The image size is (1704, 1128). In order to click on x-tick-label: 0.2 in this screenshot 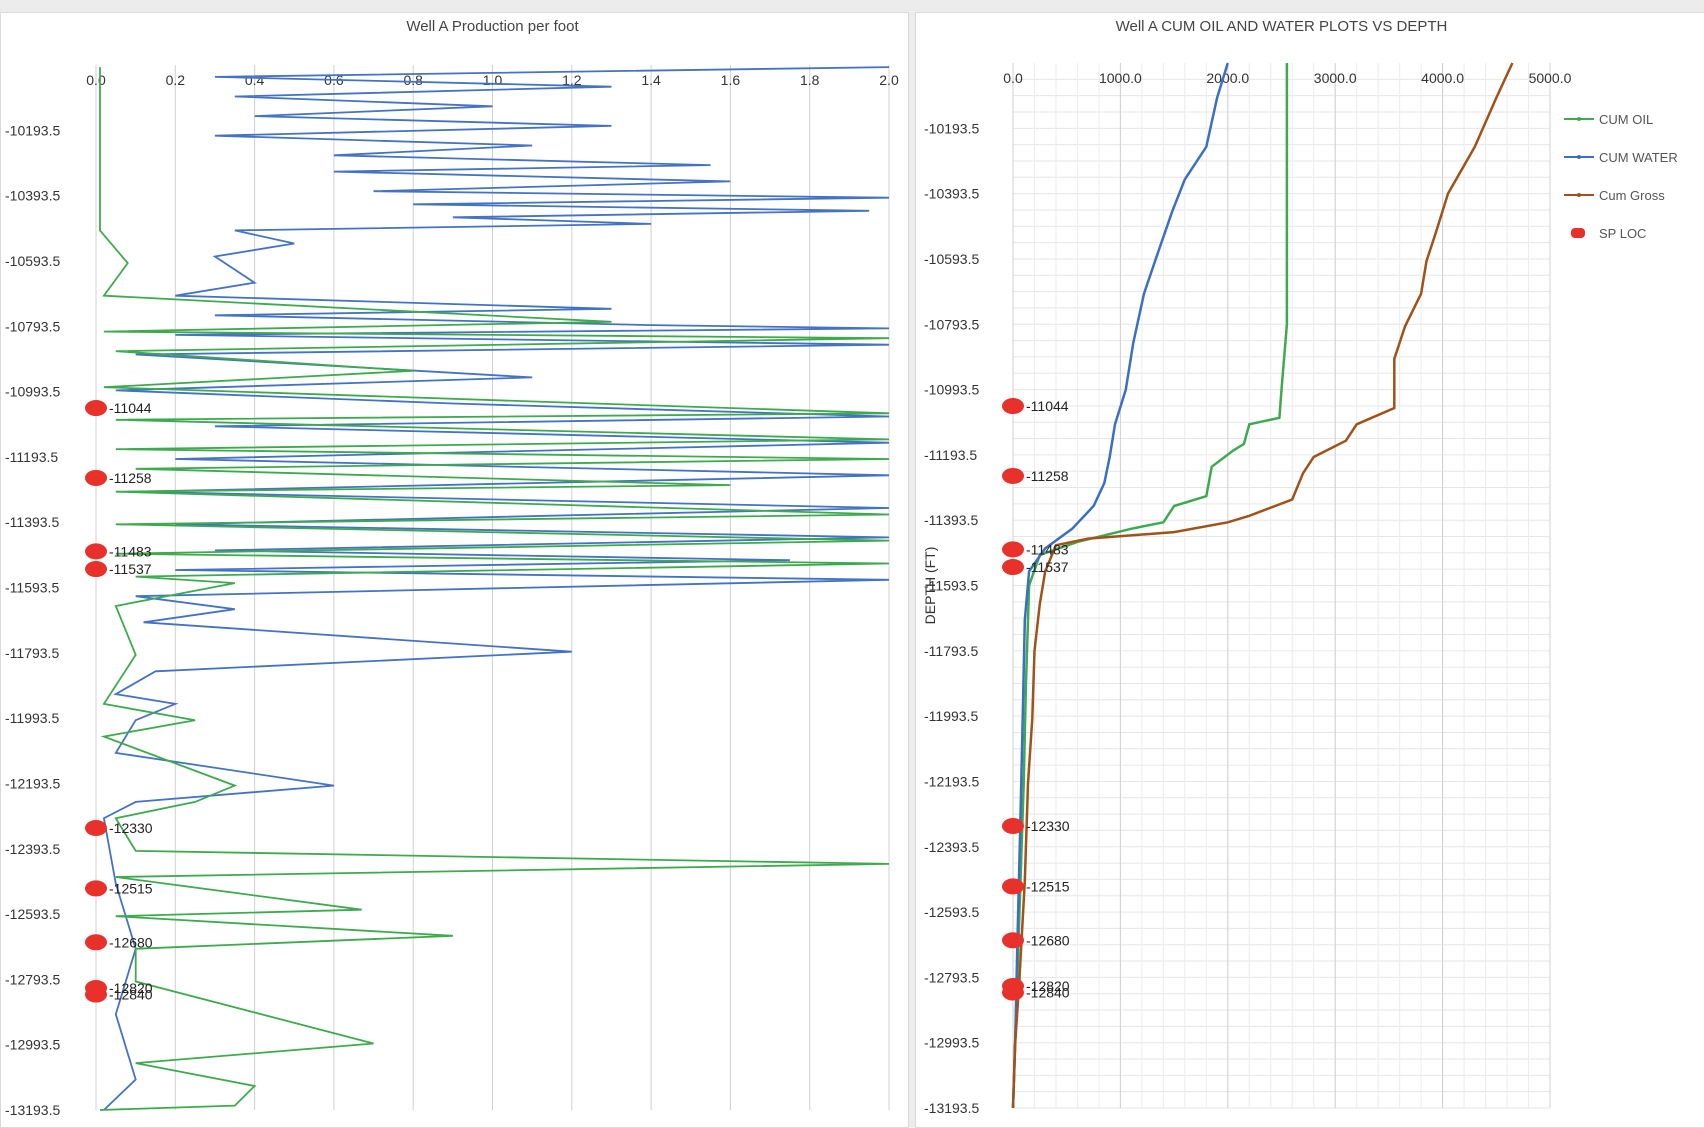, I will do `click(176, 80)`.